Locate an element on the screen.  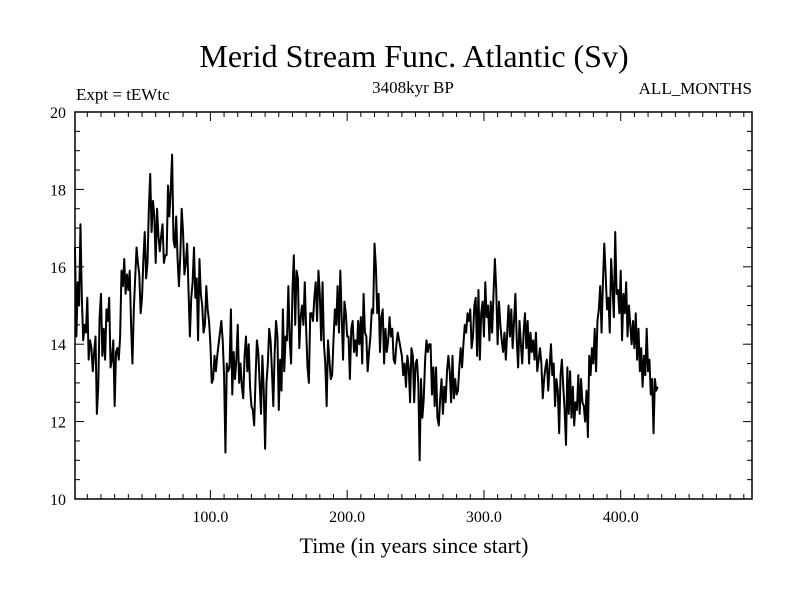
experiment-label: Expt = tEWtc is located at coordinates (123, 94).